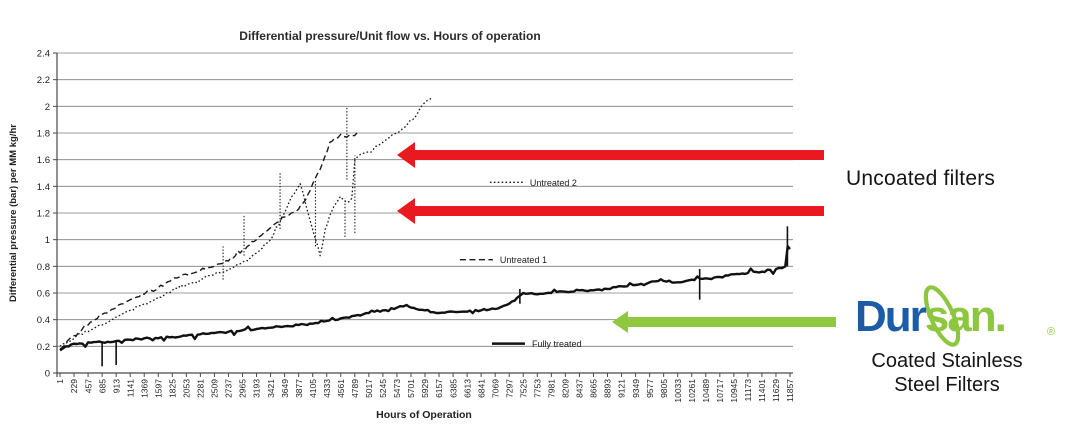 This screenshot has width=1065, height=426. Describe the element at coordinates (467, 388) in the screenshot. I see `x-tick-label: 6613` at that location.